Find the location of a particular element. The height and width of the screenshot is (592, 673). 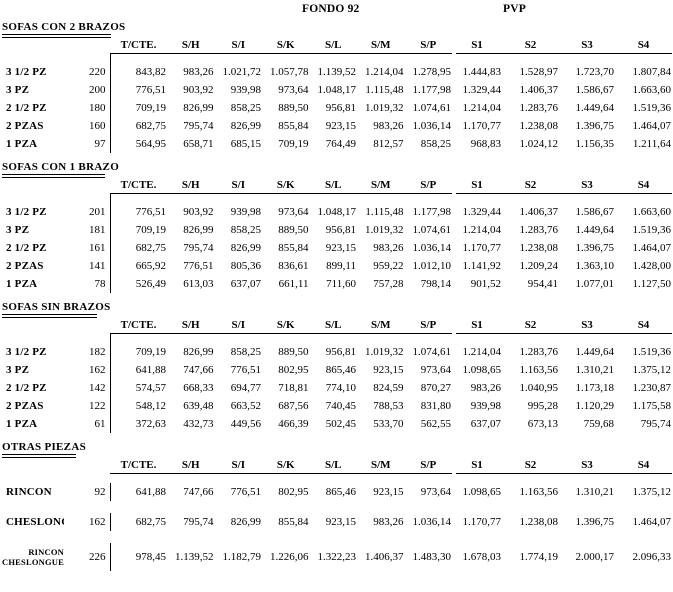

fondo-group-rule is located at coordinates (281, 473).